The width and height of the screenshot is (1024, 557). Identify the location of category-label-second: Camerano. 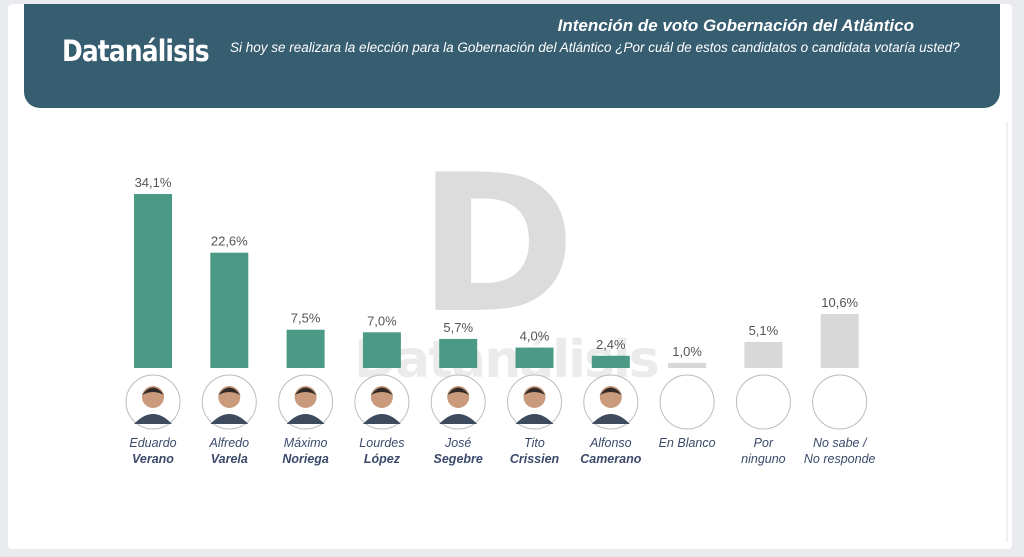
(610, 459).